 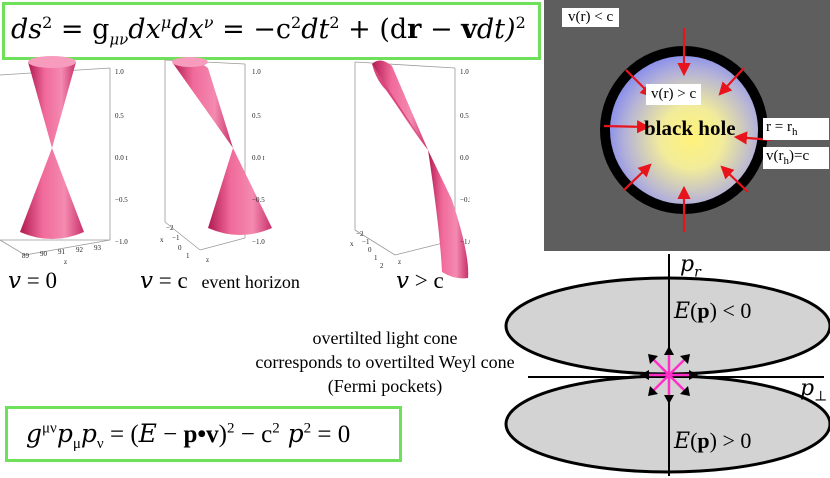 I want to click on cone-plot-v0: 1.0 0.5 0.0 t −0.5 −1.0 89 90 91 92 93 z, so click(x=64, y=161).